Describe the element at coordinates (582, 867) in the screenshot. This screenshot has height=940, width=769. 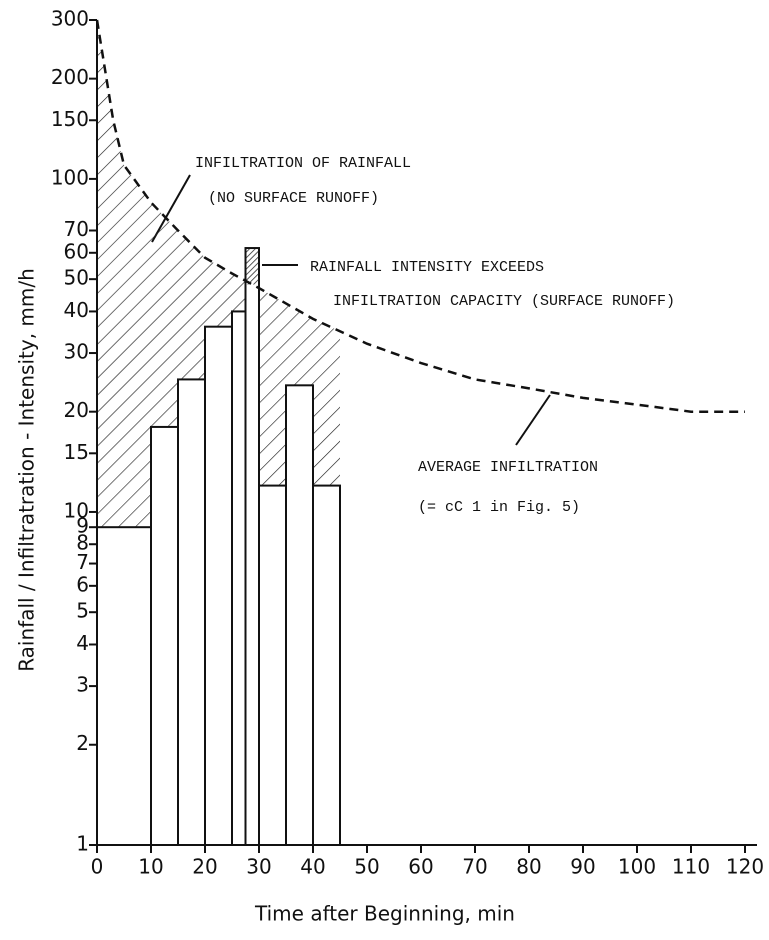
I see `x-tick-label: 90` at that location.